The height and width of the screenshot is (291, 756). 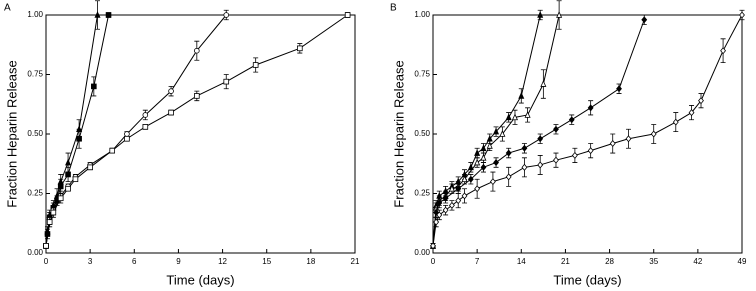 What do you see at coordinates (222, 261) in the screenshot?
I see `x-tick-label: 12` at bounding box center [222, 261].